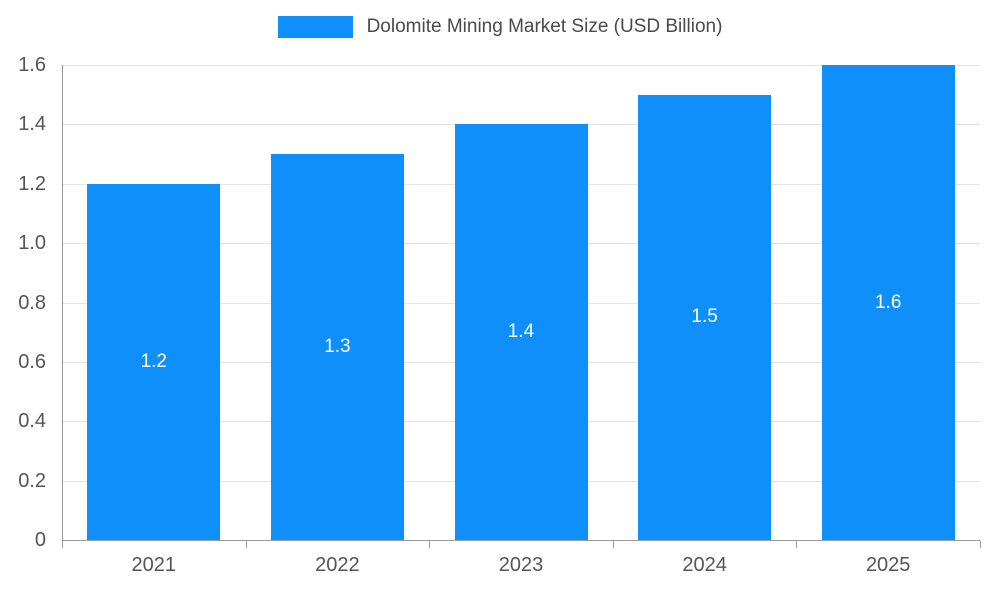  I want to click on legend-swatch, so click(315, 27).